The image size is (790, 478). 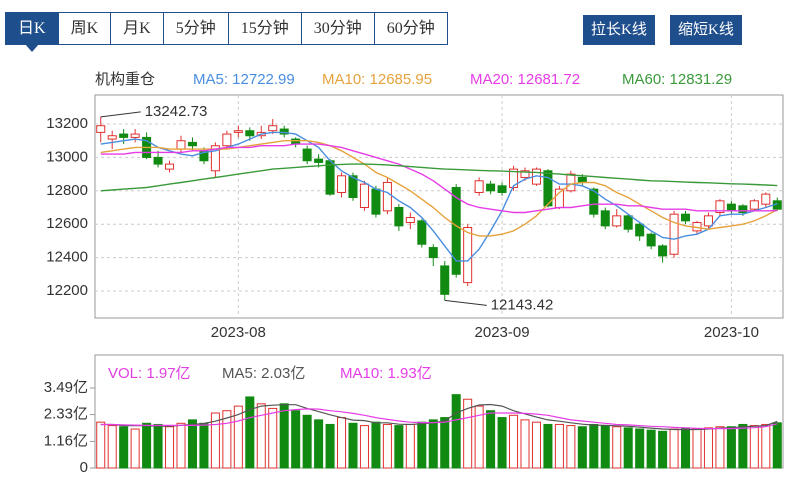 I want to click on min-label: 12143.42, so click(x=522, y=304).